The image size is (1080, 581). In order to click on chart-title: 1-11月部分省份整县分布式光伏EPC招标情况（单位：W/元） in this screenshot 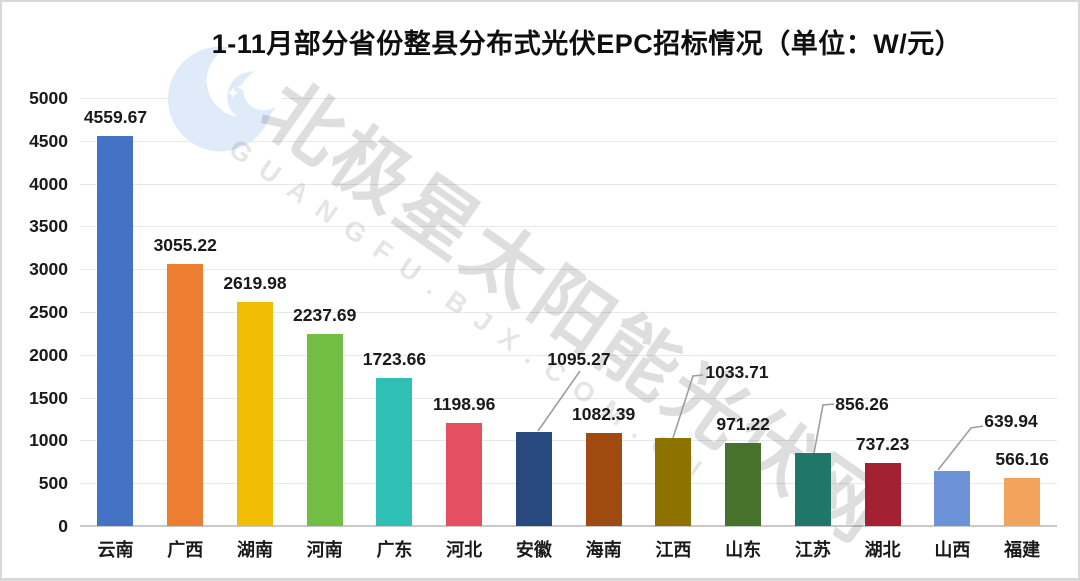, I will do `click(587, 44)`.